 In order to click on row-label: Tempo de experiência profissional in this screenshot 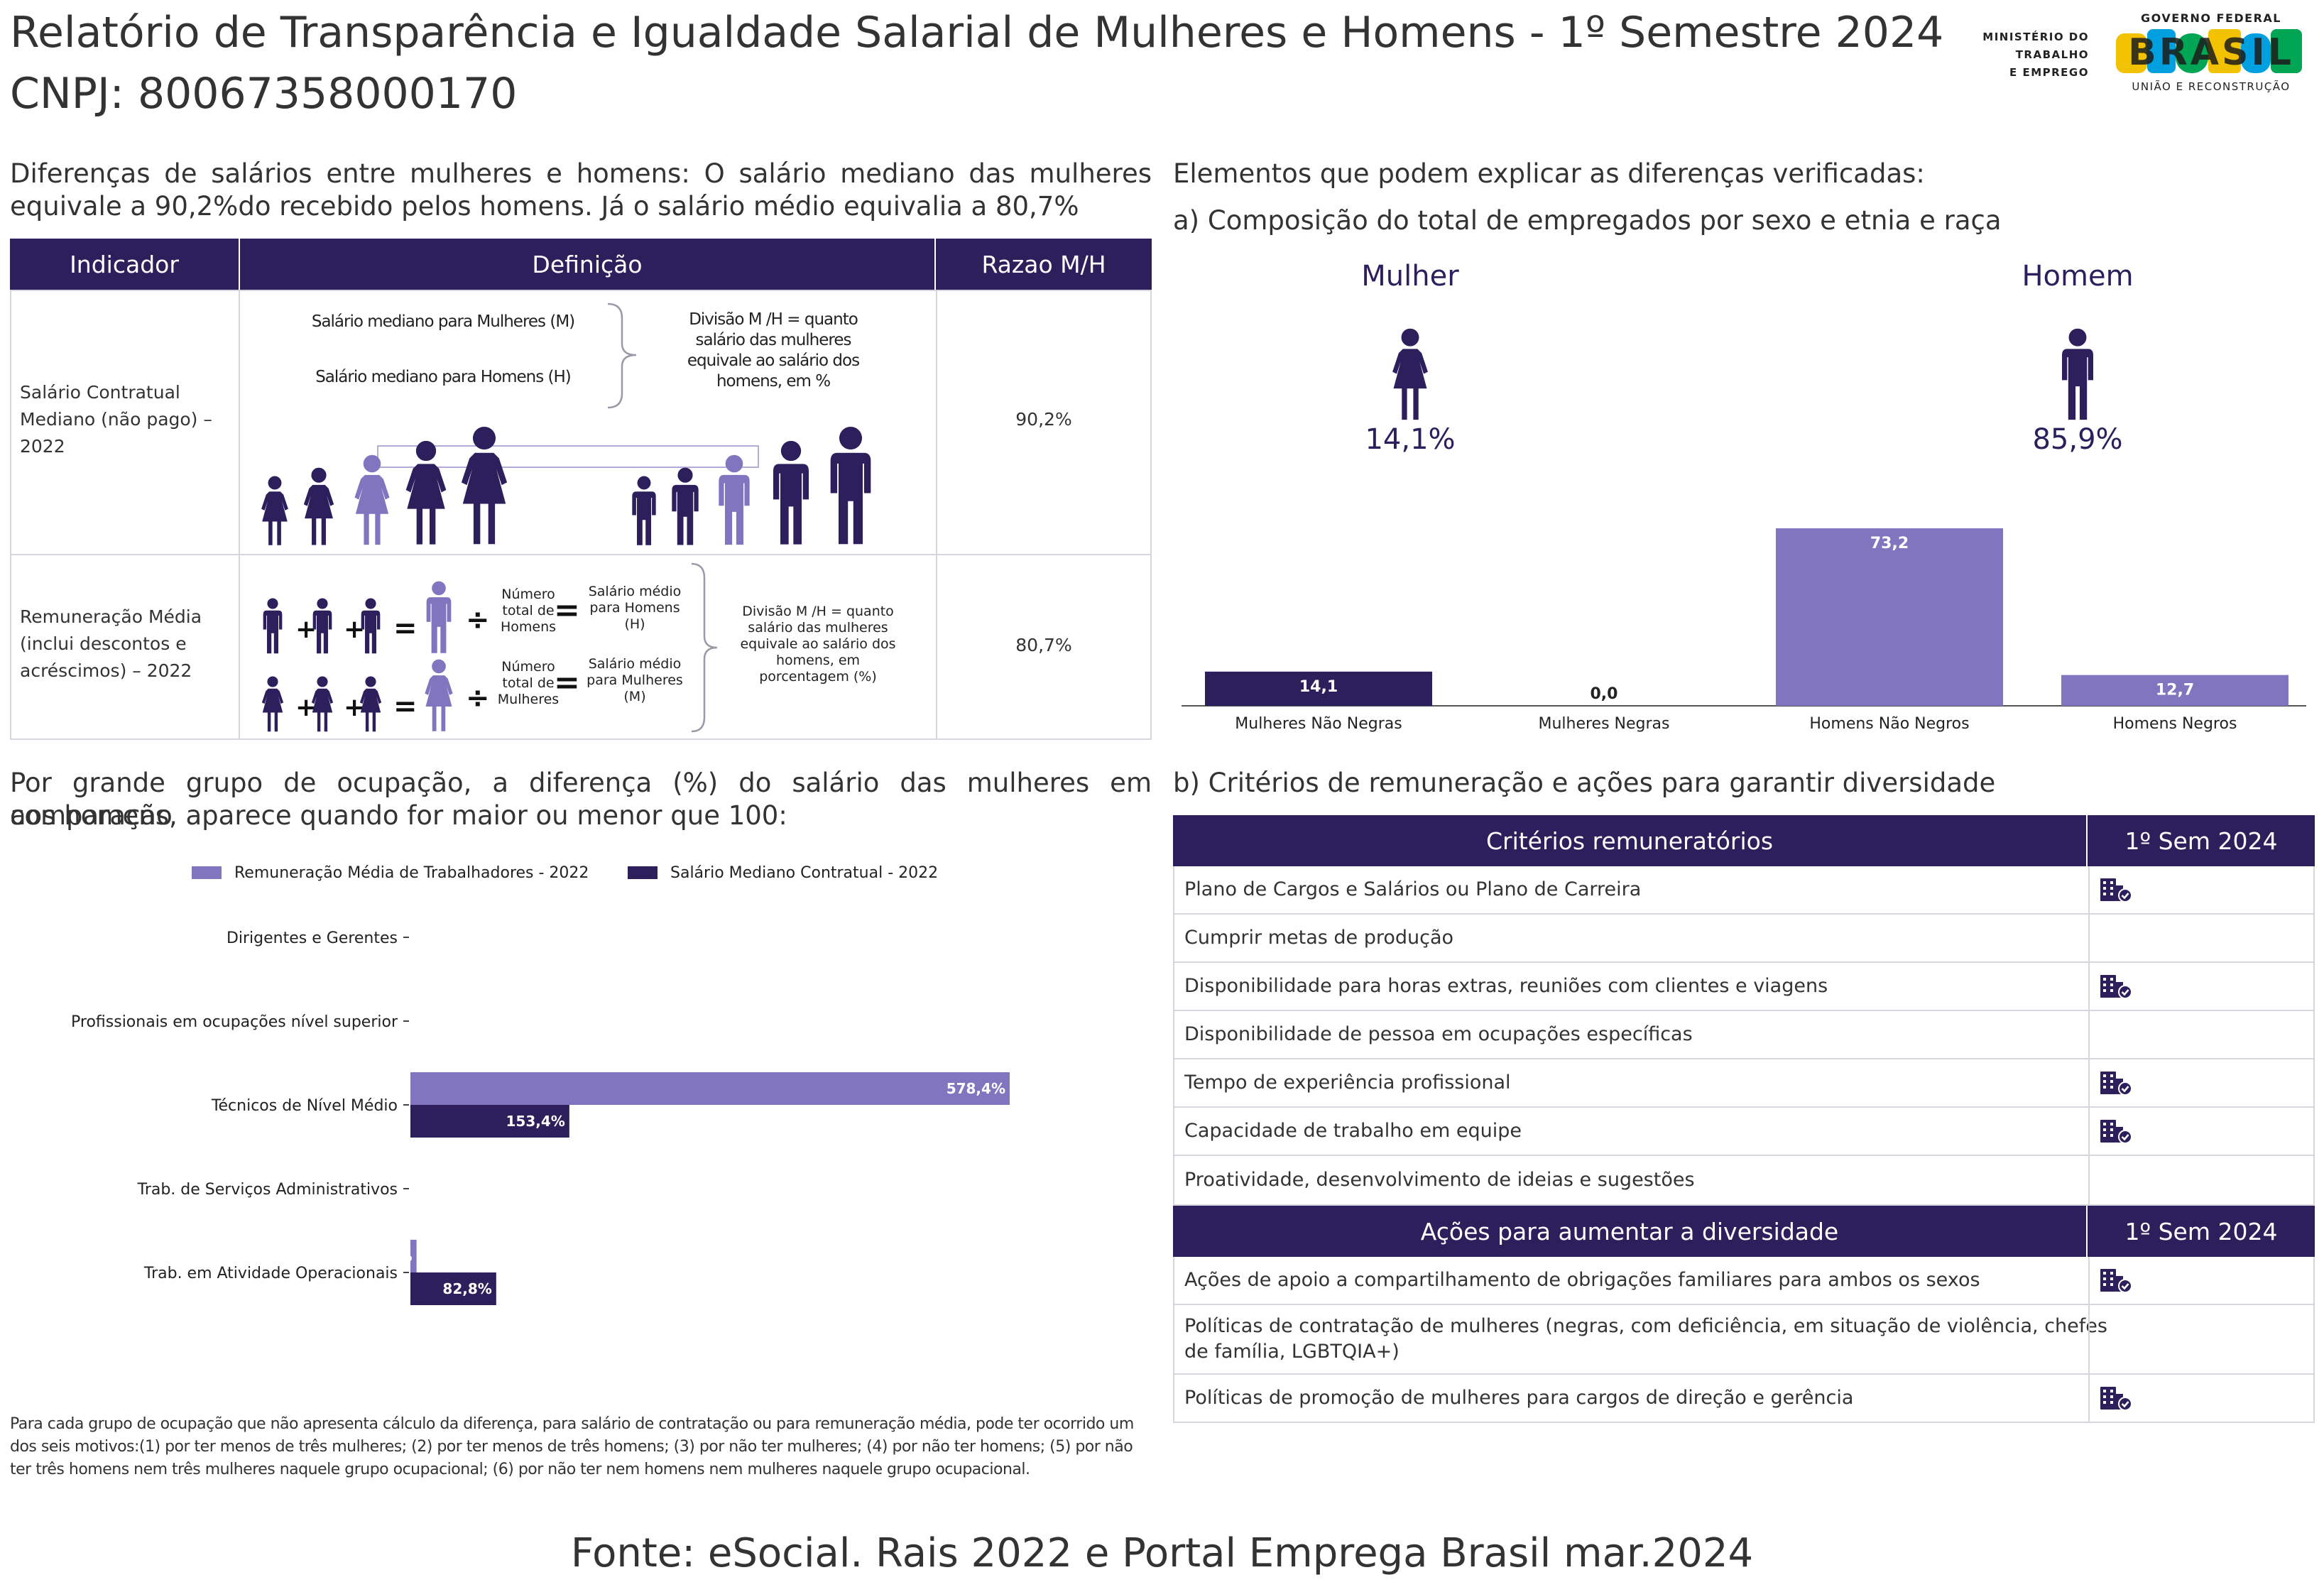, I will do `click(1347, 1083)`.